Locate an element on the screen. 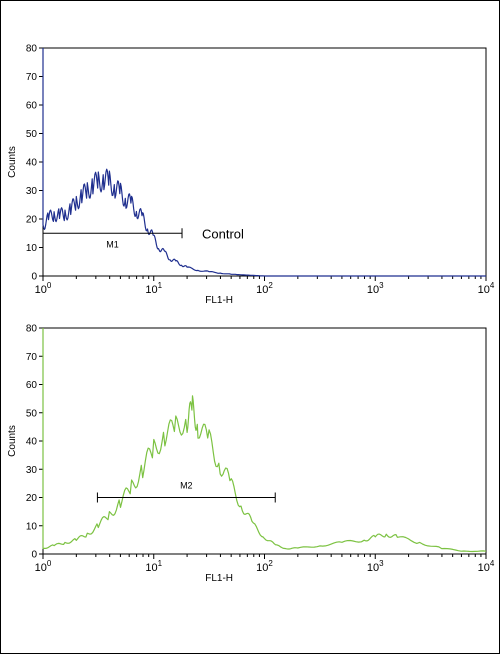 This screenshot has width=500, height=658. gate-label: M1 is located at coordinates (112, 244).